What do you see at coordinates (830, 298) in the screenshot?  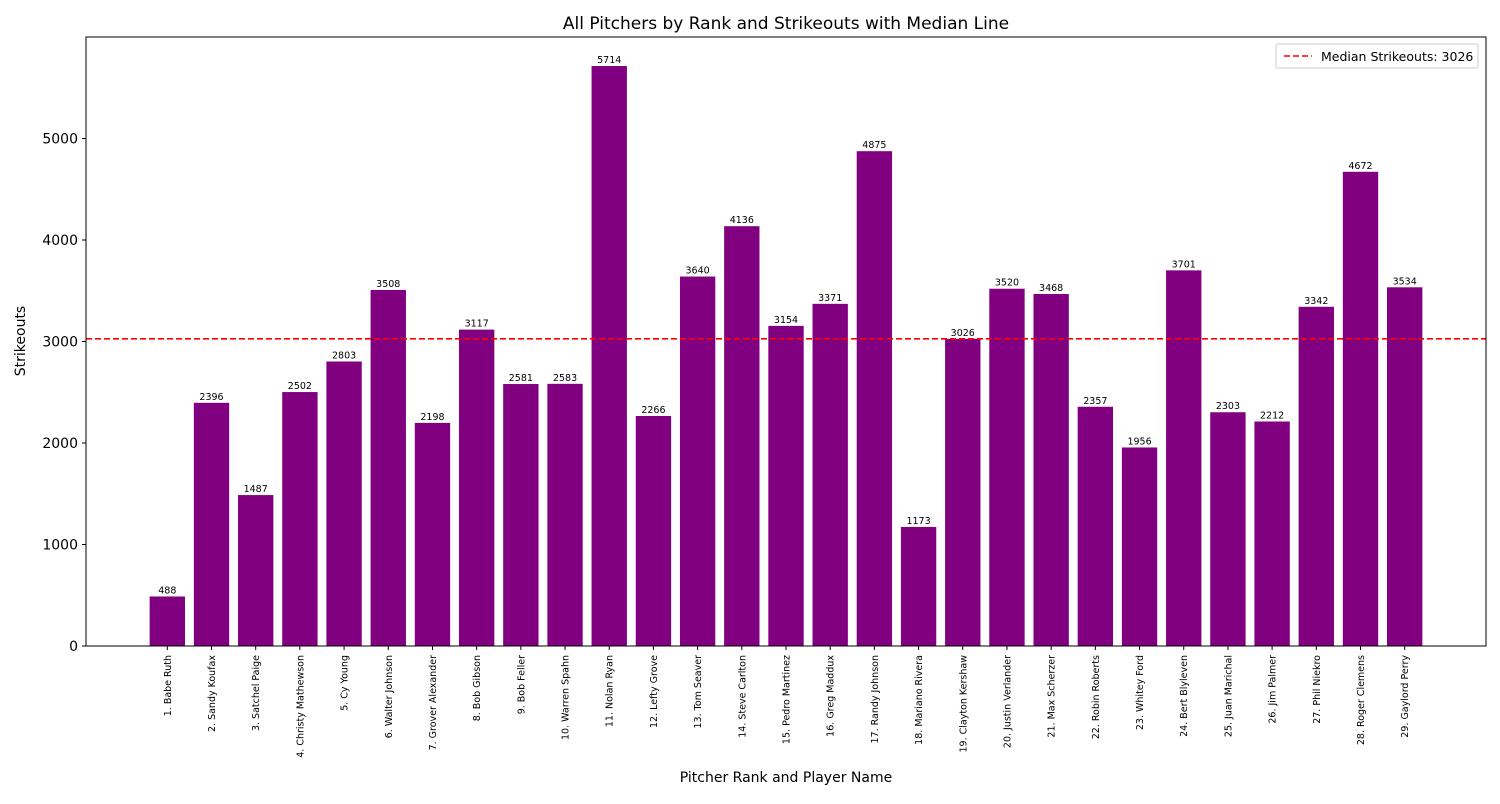 I see `data-label: 3371` at bounding box center [830, 298].